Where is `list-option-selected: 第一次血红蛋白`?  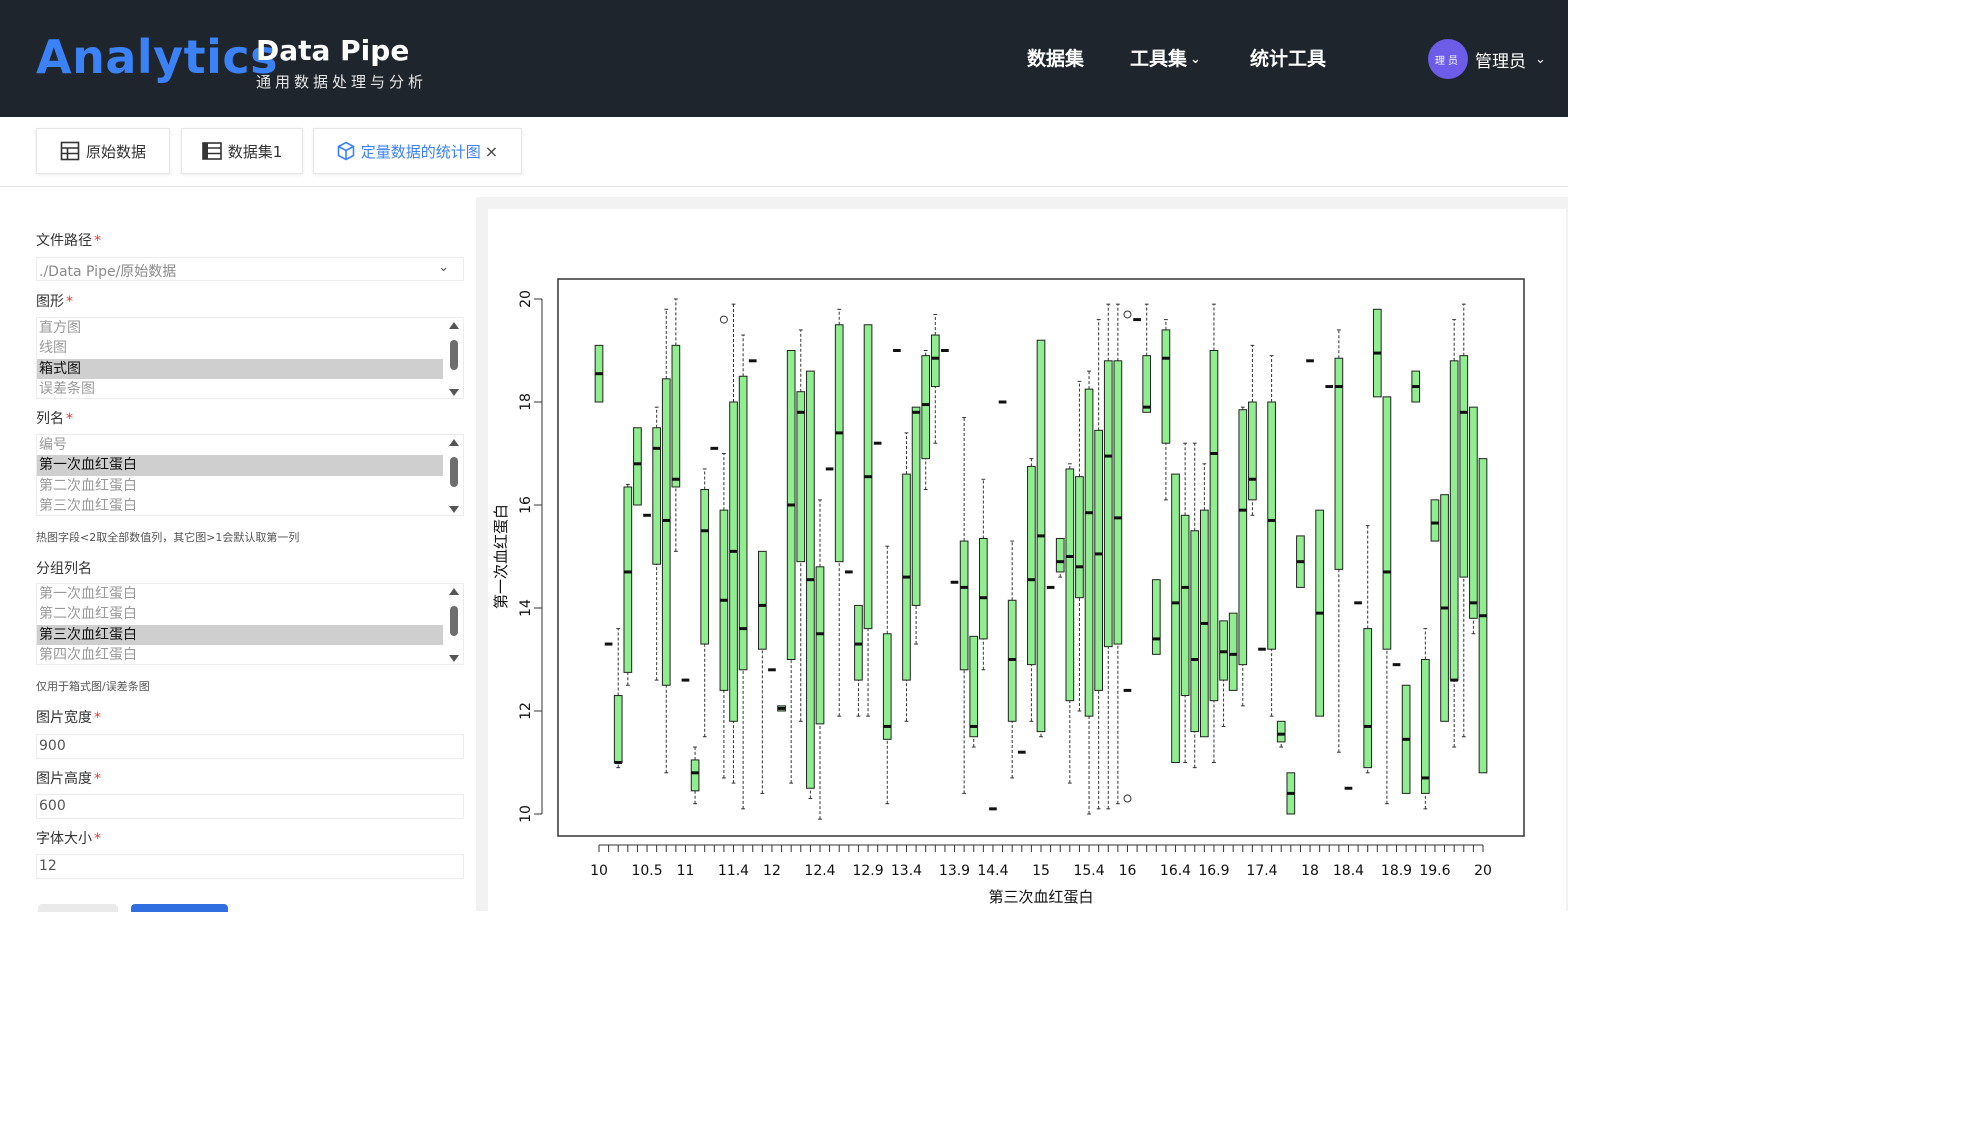
list-option-selected: 第一次血红蛋白 is located at coordinates (240, 465).